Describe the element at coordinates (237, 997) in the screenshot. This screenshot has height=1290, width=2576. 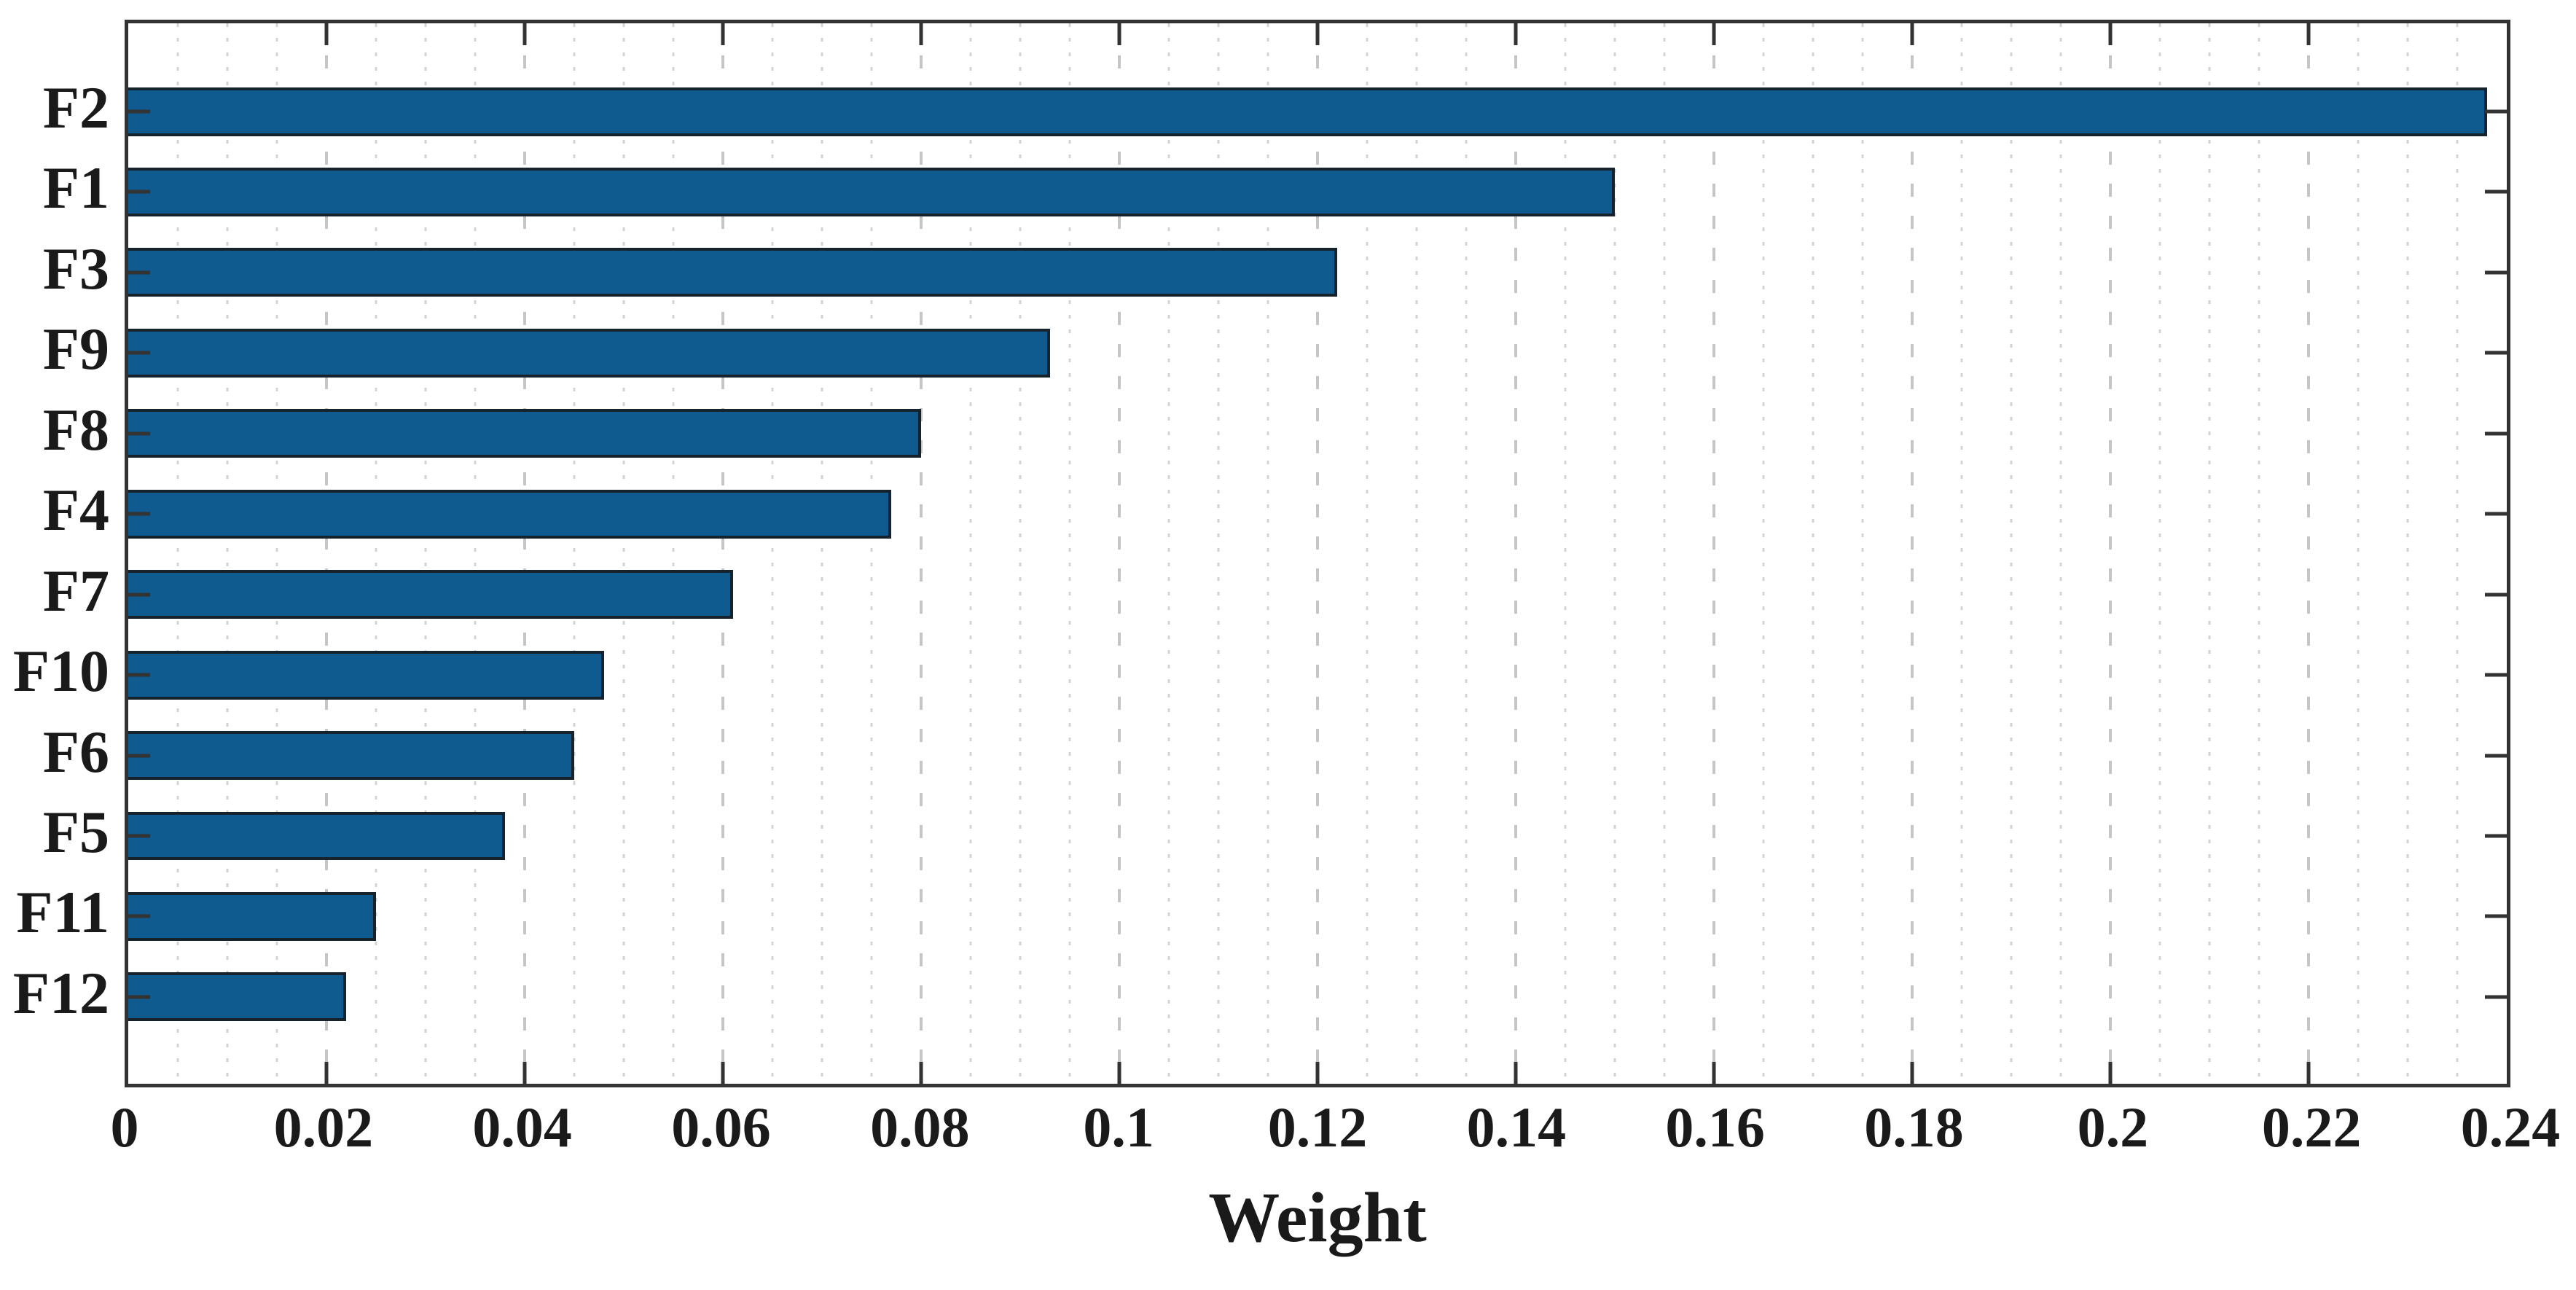
I see `bar-F12` at that location.